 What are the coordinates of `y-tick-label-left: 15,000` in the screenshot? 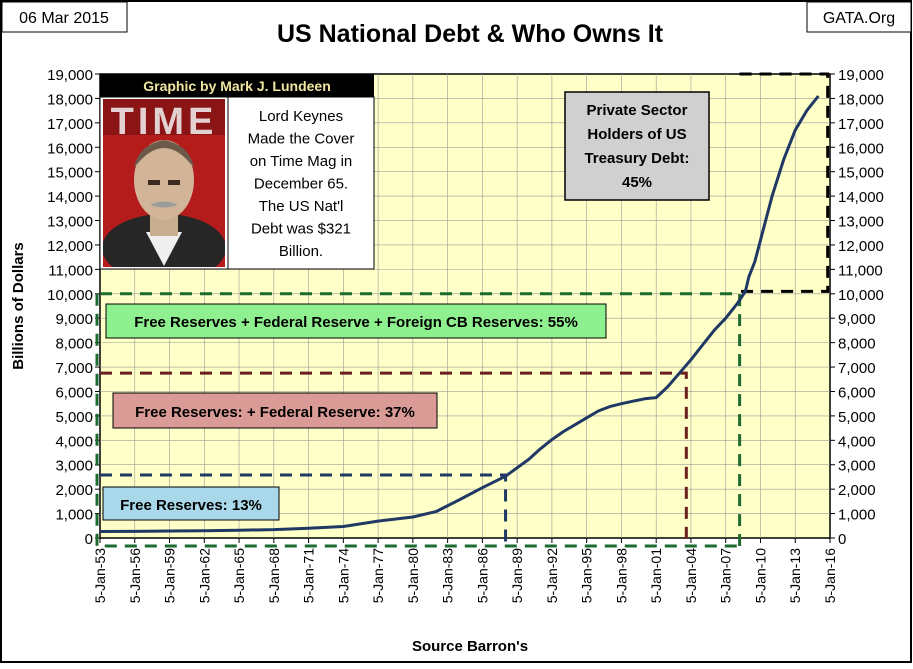 It's located at (70, 173).